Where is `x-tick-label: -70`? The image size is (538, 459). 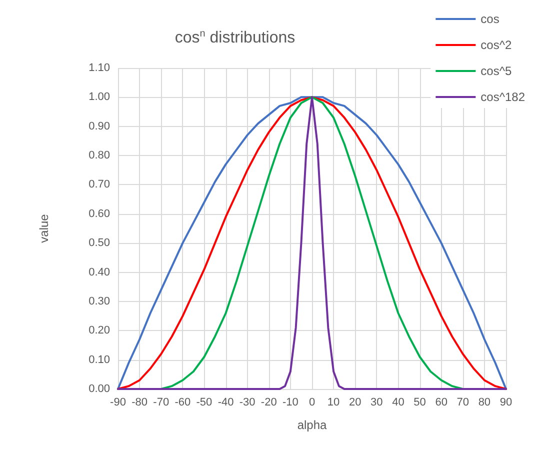 x-tick-label: -70 is located at coordinates (161, 402).